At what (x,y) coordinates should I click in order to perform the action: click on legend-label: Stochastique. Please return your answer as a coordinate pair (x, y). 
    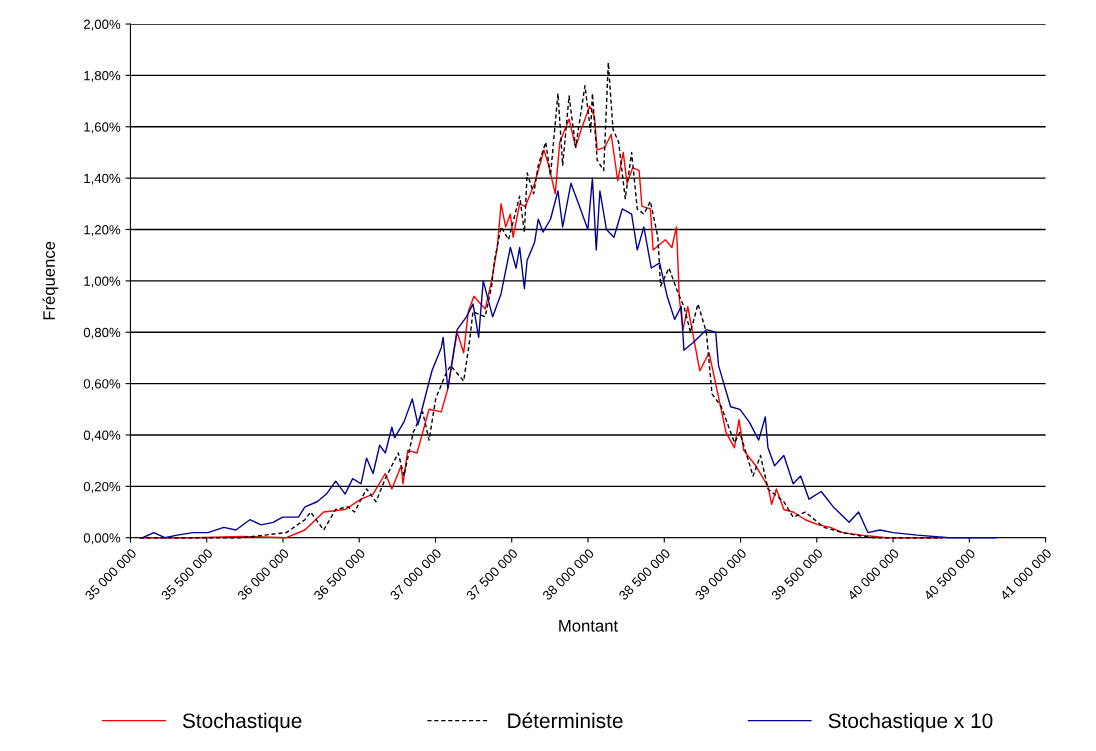
    Looking at the image, I should click on (242, 722).